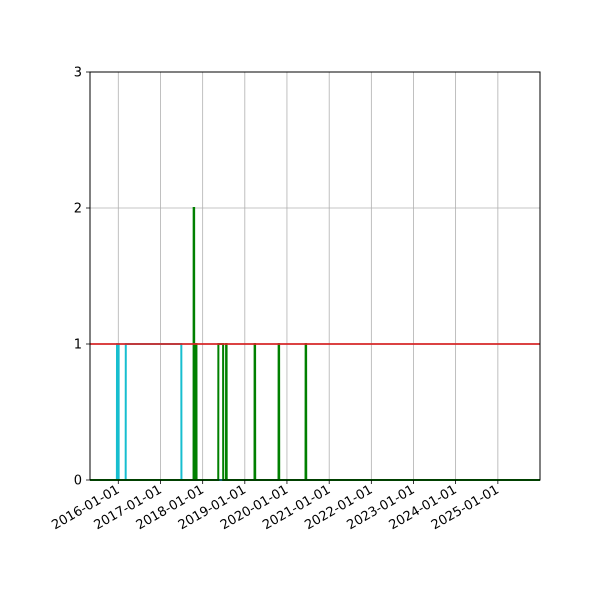 This screenshot has width=600, height=600. Describe the element at coordinates (78, 481) in the screenshot. I see `y-tick-label: 0` at that location.